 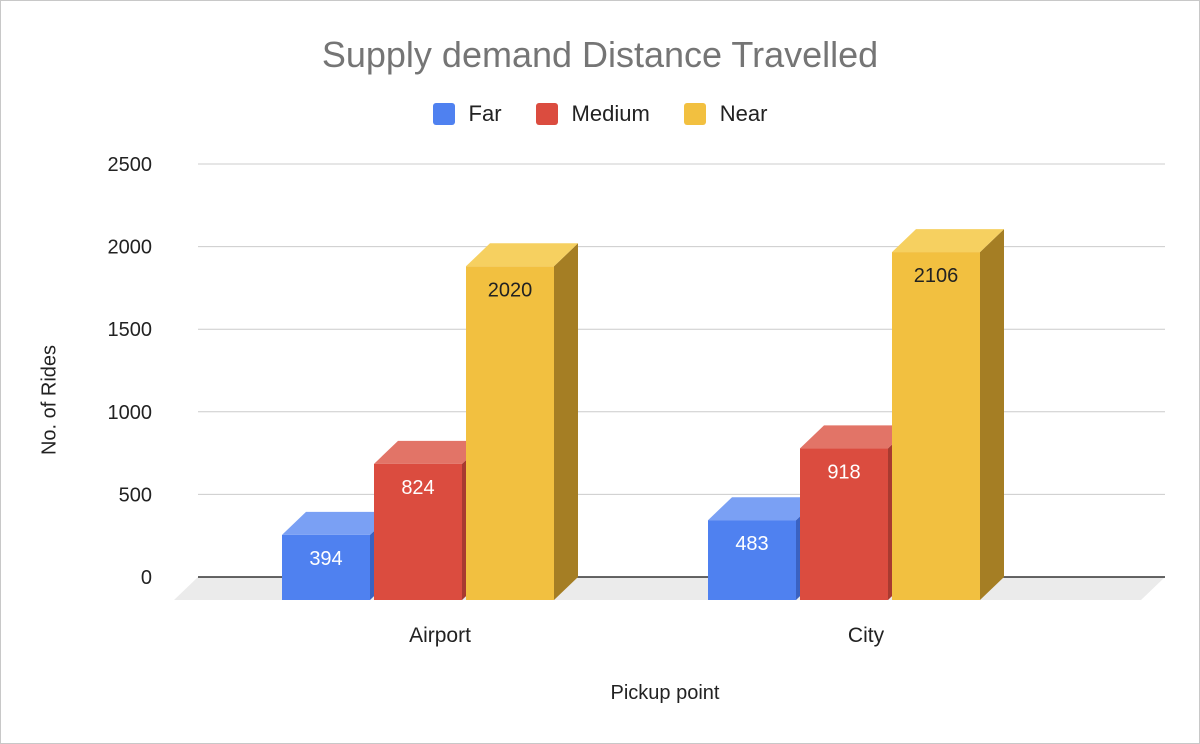 What do you see at coordinates (936, 276) in the screenshot?
I see `data-label: 2106` at bounding box center [936, 276].